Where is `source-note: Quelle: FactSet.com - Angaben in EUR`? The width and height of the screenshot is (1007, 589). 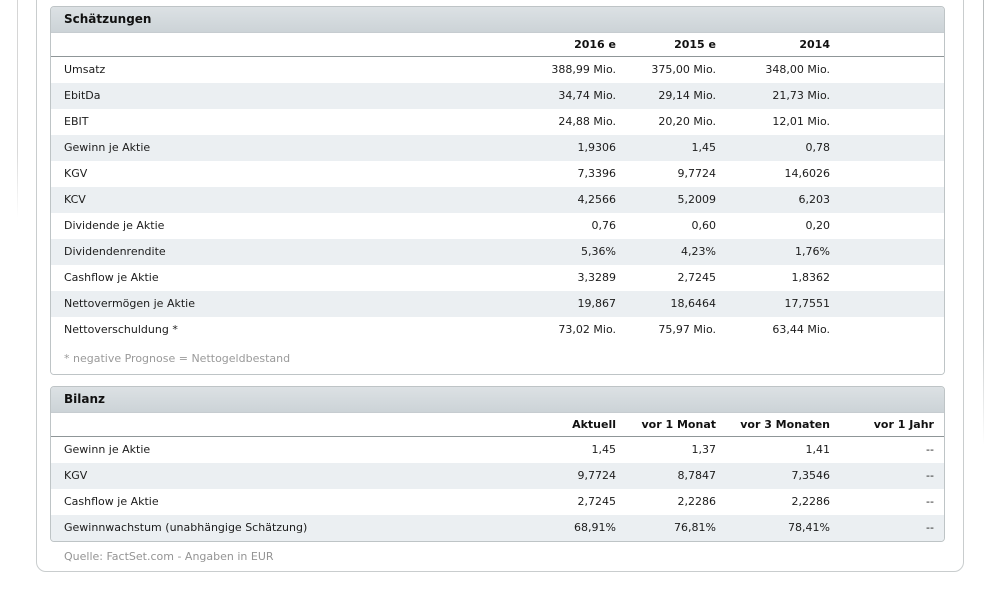 source-note: Quelle: FactSet.com - Angaben in EUR is located at coordinates (169, 556).